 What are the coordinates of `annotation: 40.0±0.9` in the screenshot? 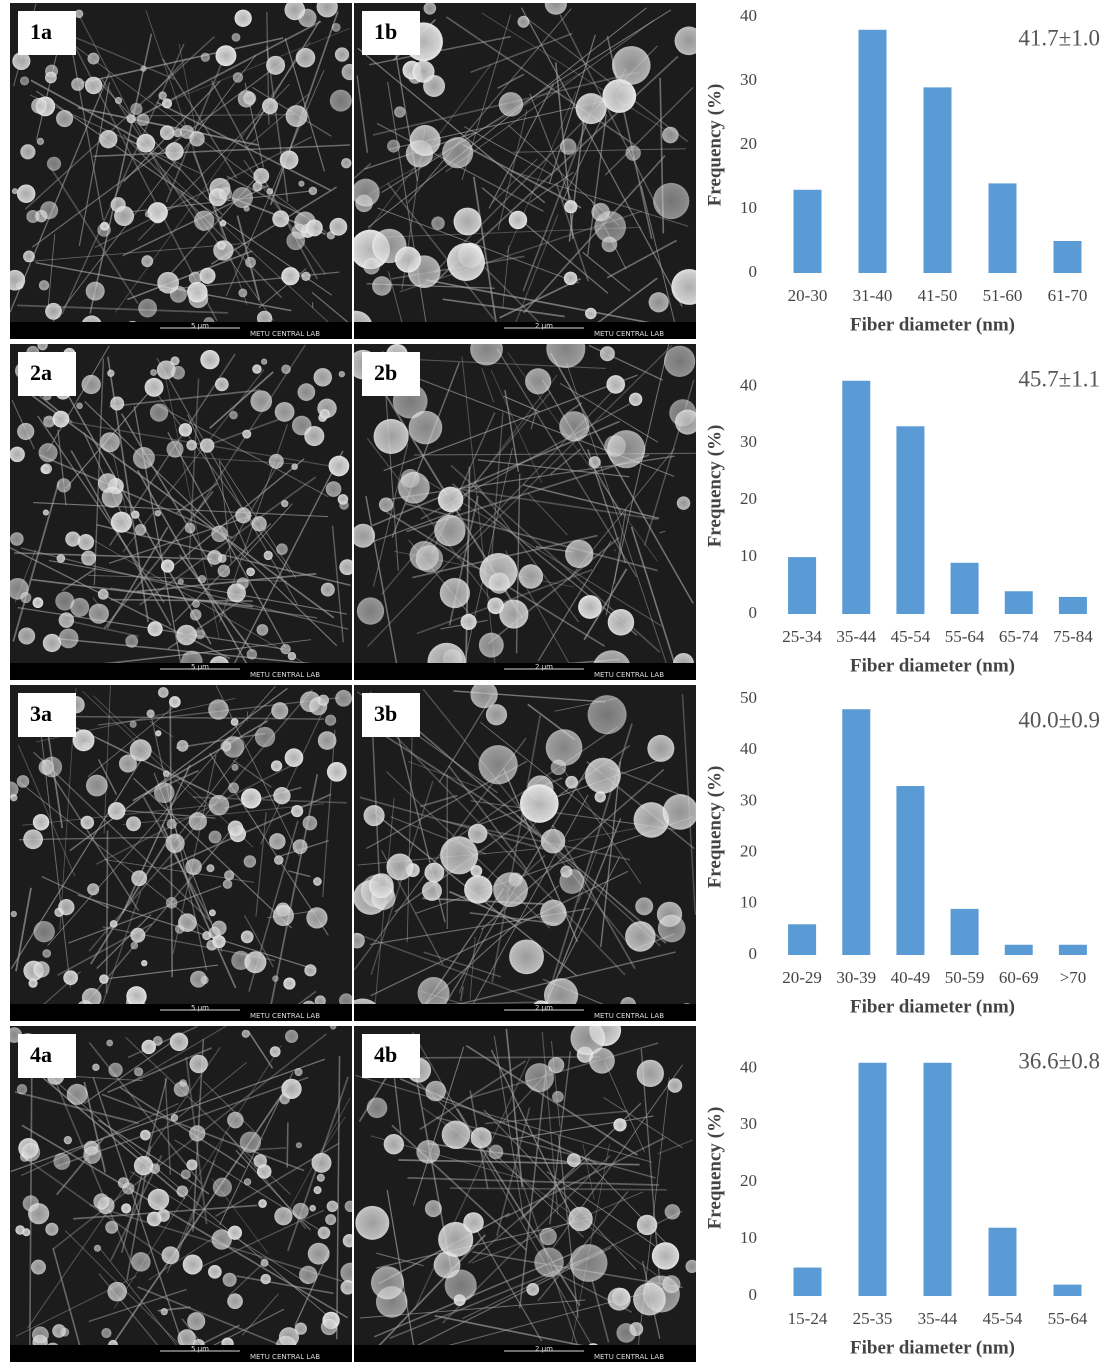 It's located at (1059, 719).